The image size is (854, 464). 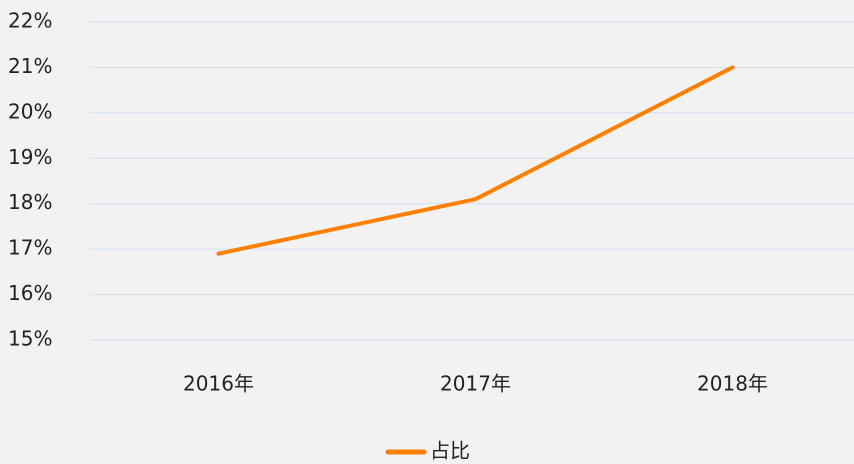 I want to click on y-tick-label: 17%, so click(x=30, y=248).